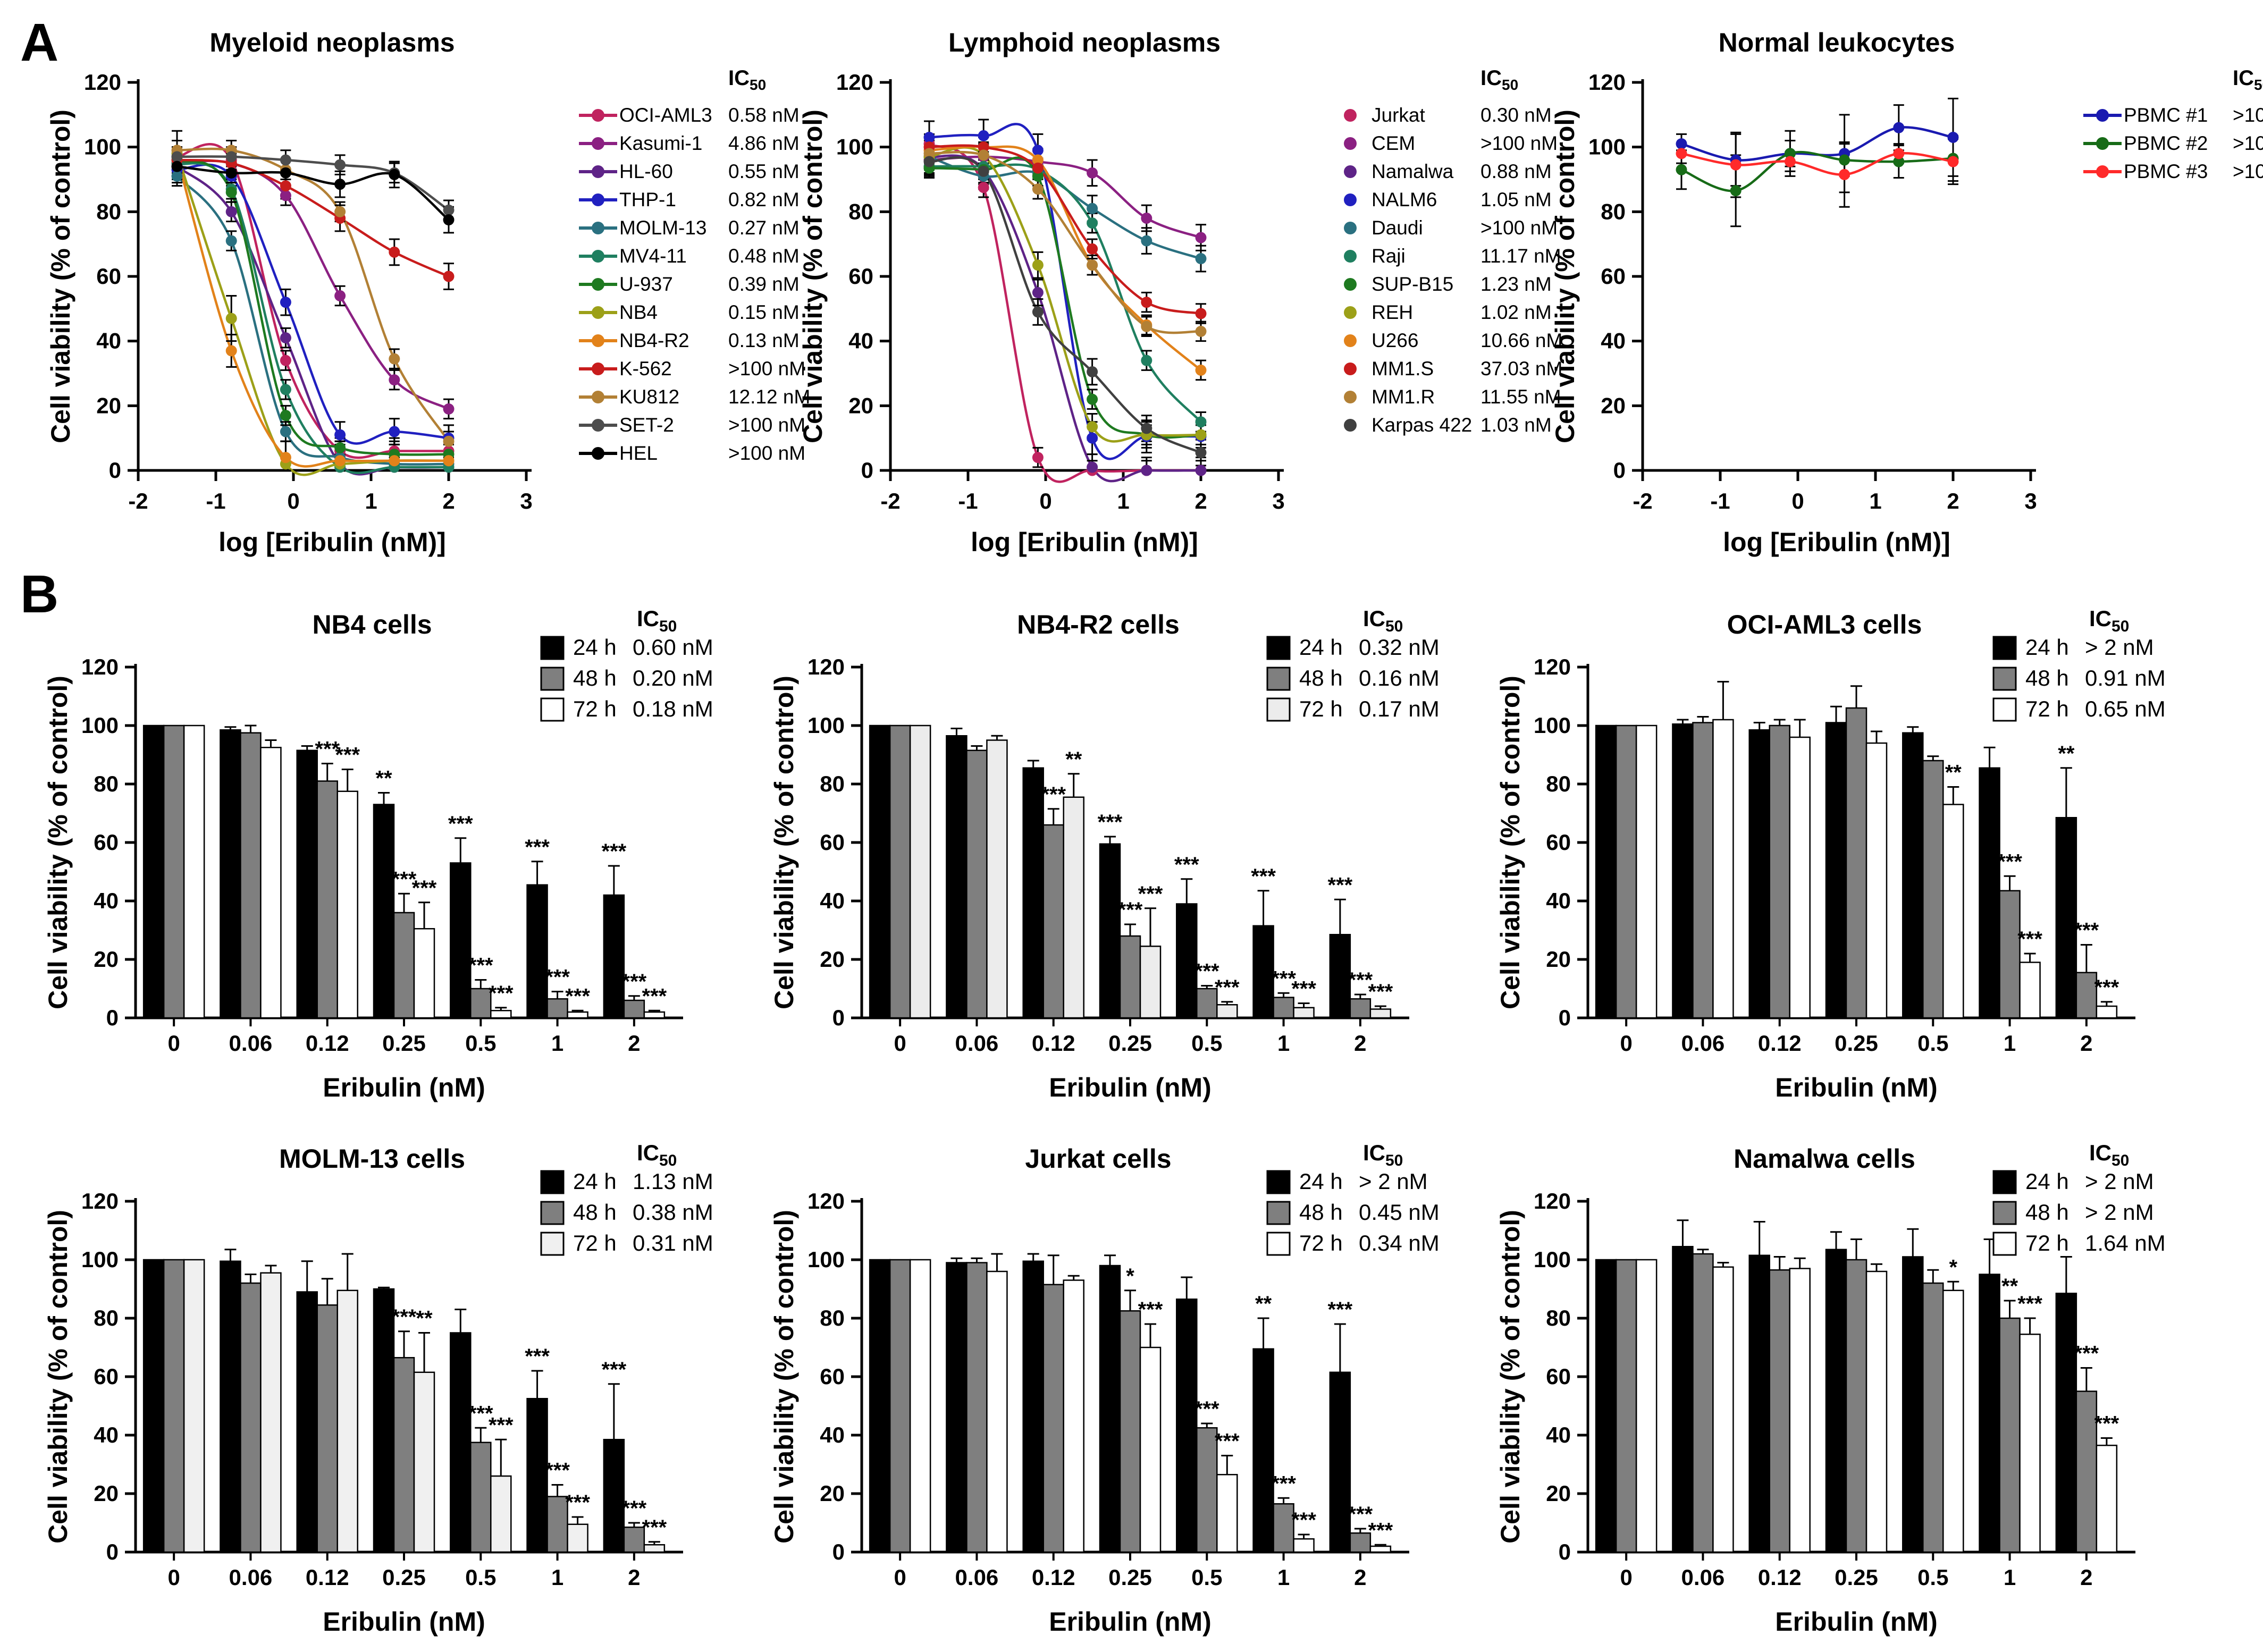  I want to click on legend-ic50-value: 0.17 nM, so click(1399, 708).